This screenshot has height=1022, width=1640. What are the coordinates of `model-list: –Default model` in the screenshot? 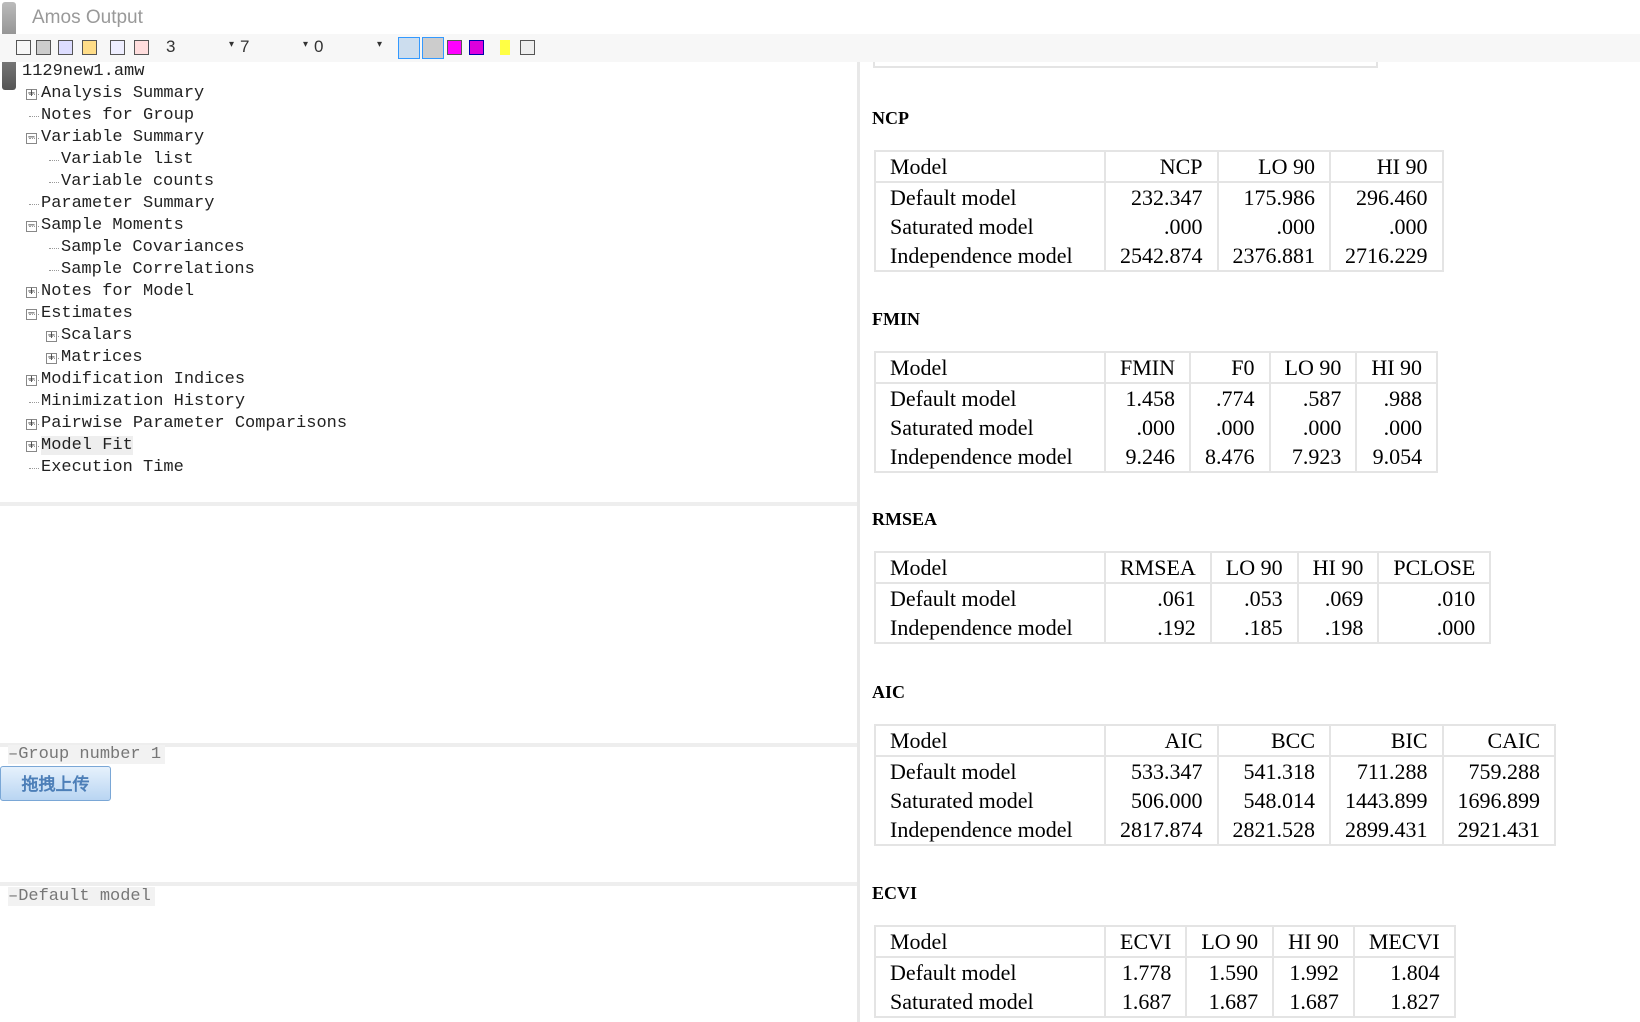 It's located at (81, 896).